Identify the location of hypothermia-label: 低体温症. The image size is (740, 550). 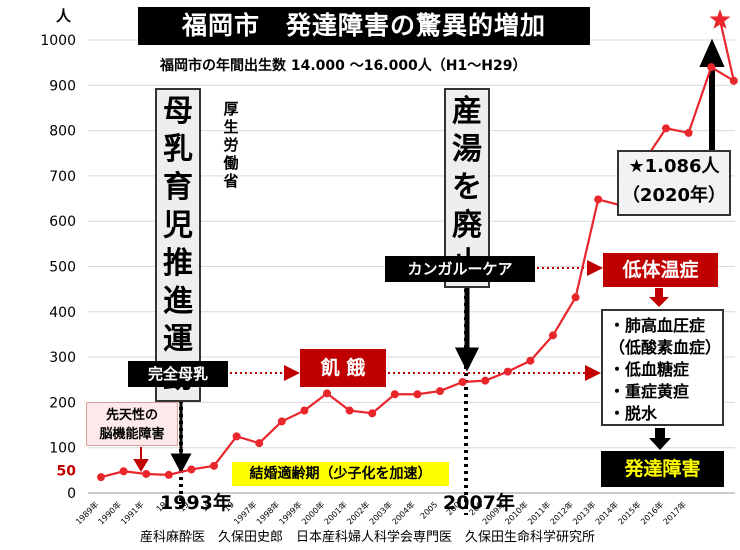
(660, 270).